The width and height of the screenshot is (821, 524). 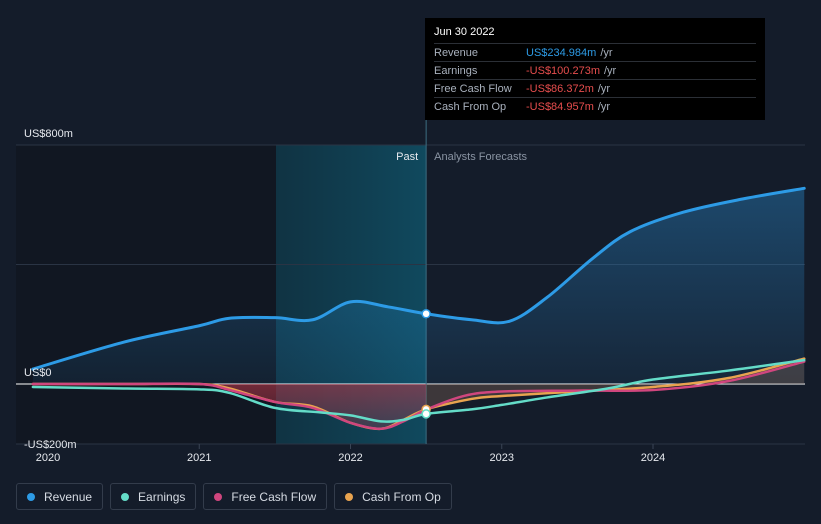 What do you see at coordinates (407, 157) in the screenshot?
I see `past-label: Past` at bounding box center [407, 157].